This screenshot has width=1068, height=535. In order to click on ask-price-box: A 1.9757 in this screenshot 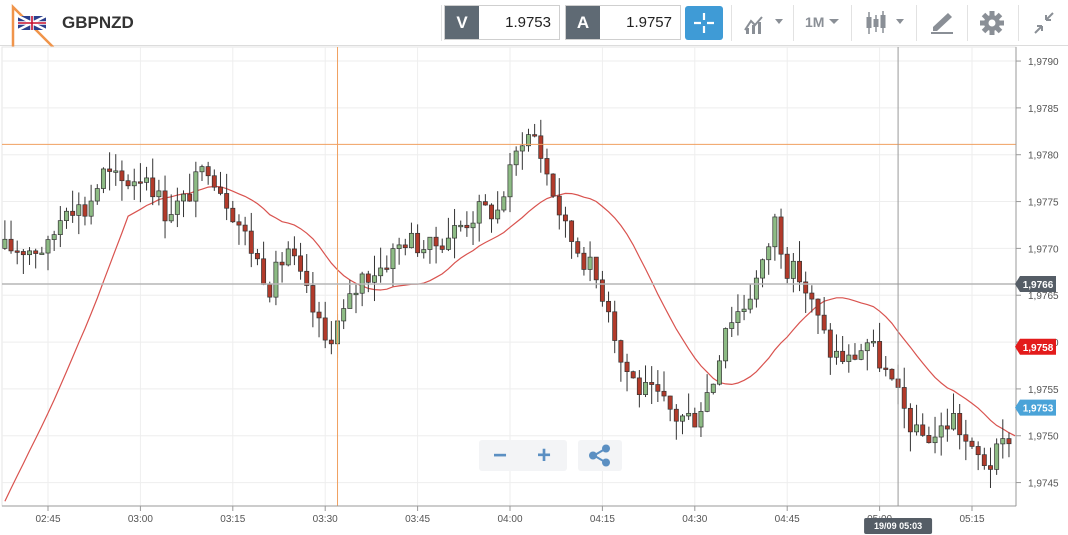, I will do `click(623, 22)`.